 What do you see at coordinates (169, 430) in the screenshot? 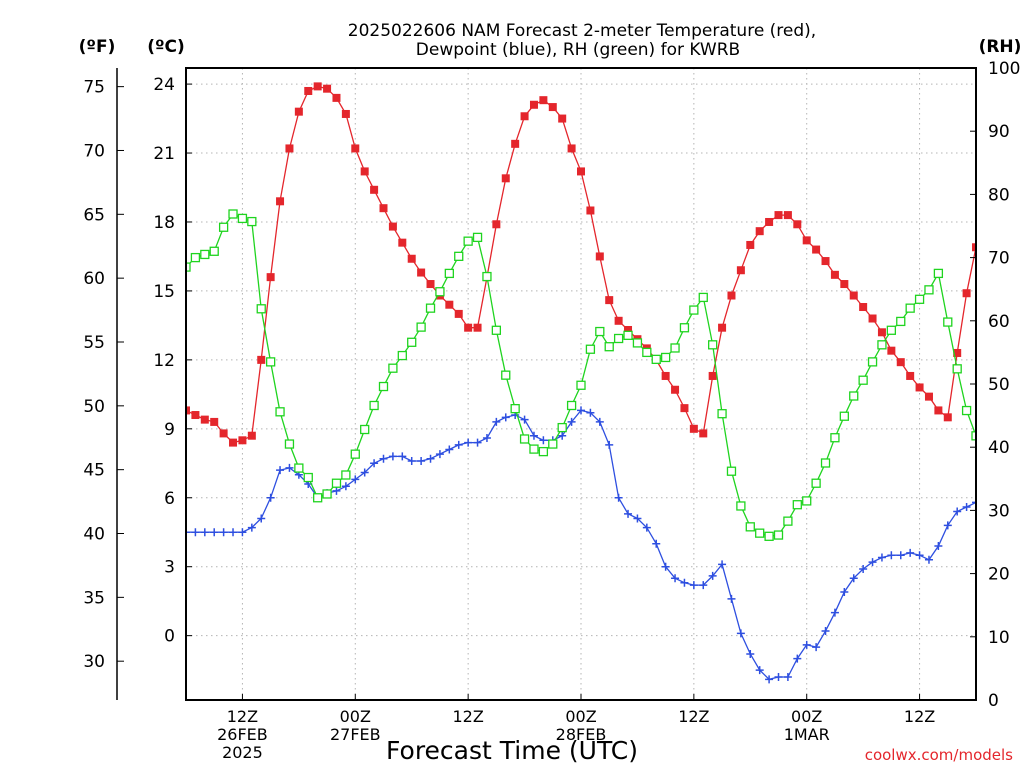
I see `celsius-tick-label: 9` at bounding box center [169, 430].